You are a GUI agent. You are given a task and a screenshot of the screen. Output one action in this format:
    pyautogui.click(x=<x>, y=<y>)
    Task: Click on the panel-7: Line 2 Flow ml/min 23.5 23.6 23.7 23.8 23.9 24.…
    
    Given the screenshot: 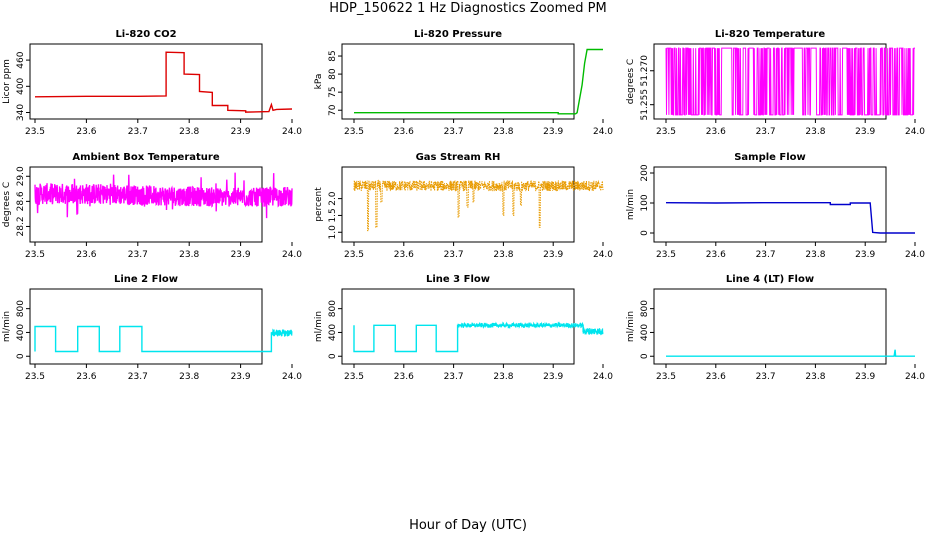 What is the action you would take?
    pyautogui.click(x=152, y=328)
    